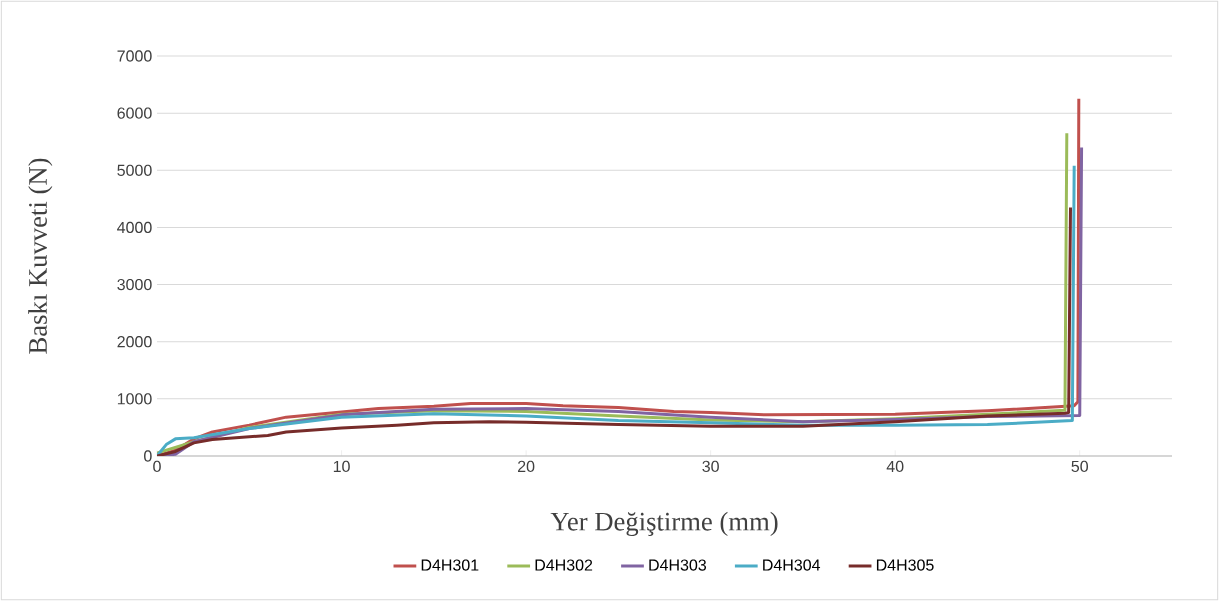  I want to click on y-tick-label: 3000, so click(134, 284).